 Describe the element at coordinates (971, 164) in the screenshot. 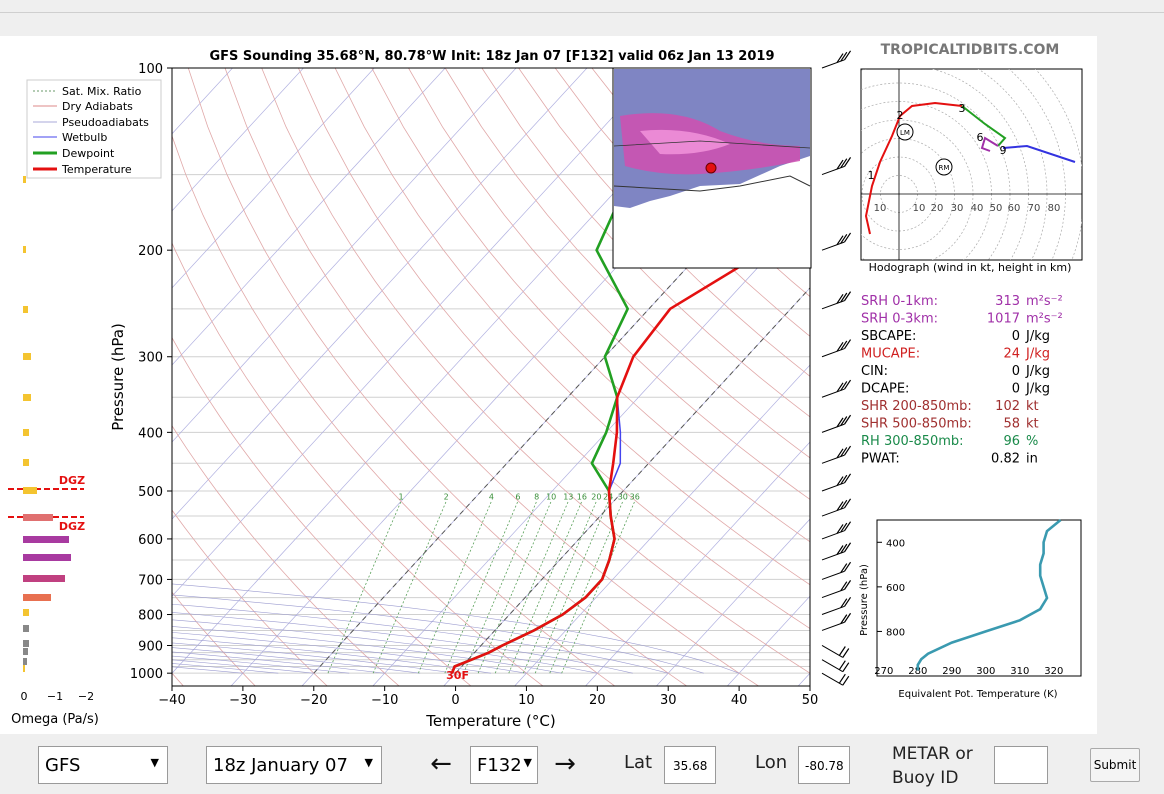

I see `hodograph-rings: 10 10 20 30 40 50 60 70 80 1 2 3 6 9 LM RM` at that location.